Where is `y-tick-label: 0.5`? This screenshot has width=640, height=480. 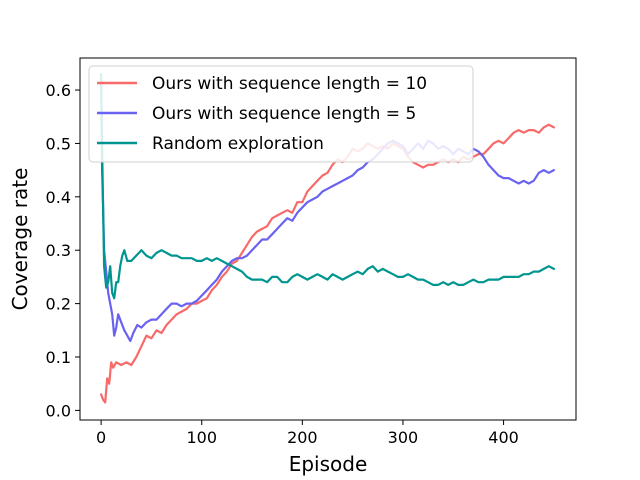 y-tick-label: 0.5 is located at coordinates (58, 143).